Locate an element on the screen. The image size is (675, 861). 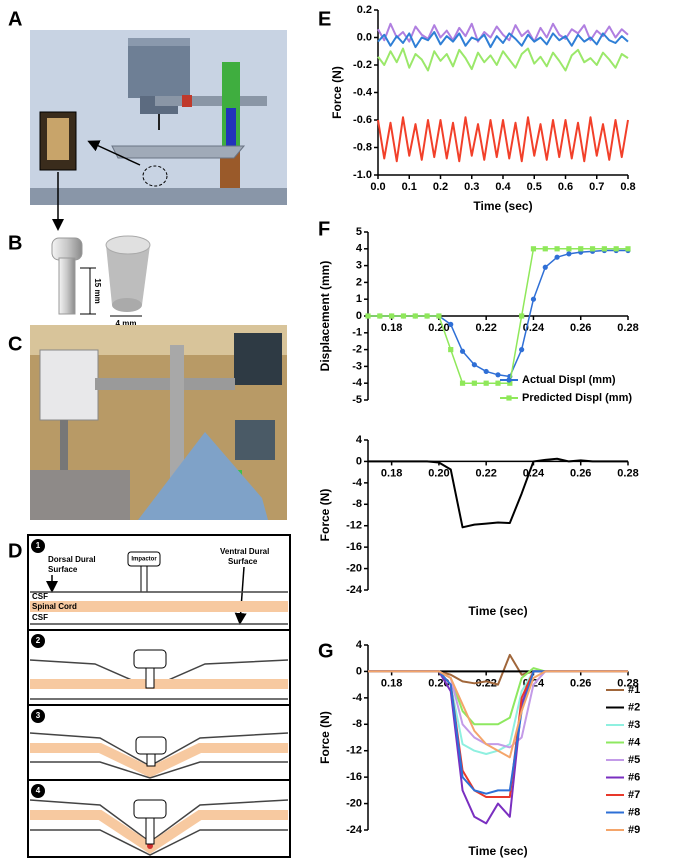
x-tick-label: 0.1 is located at coordinates (409, 187).